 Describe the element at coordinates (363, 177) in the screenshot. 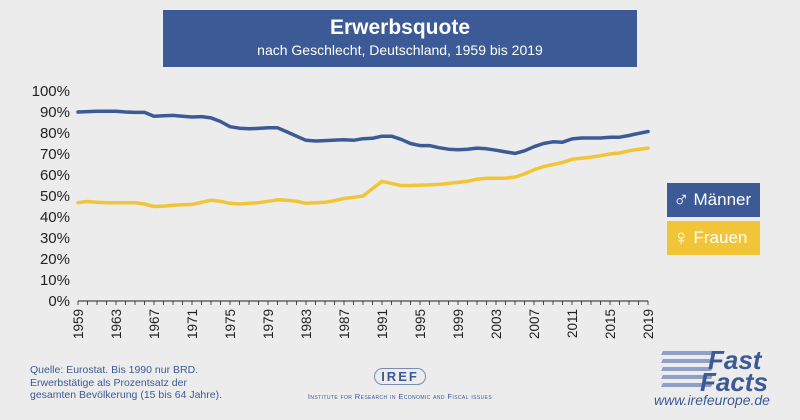

I see `series-line-women` at that location.